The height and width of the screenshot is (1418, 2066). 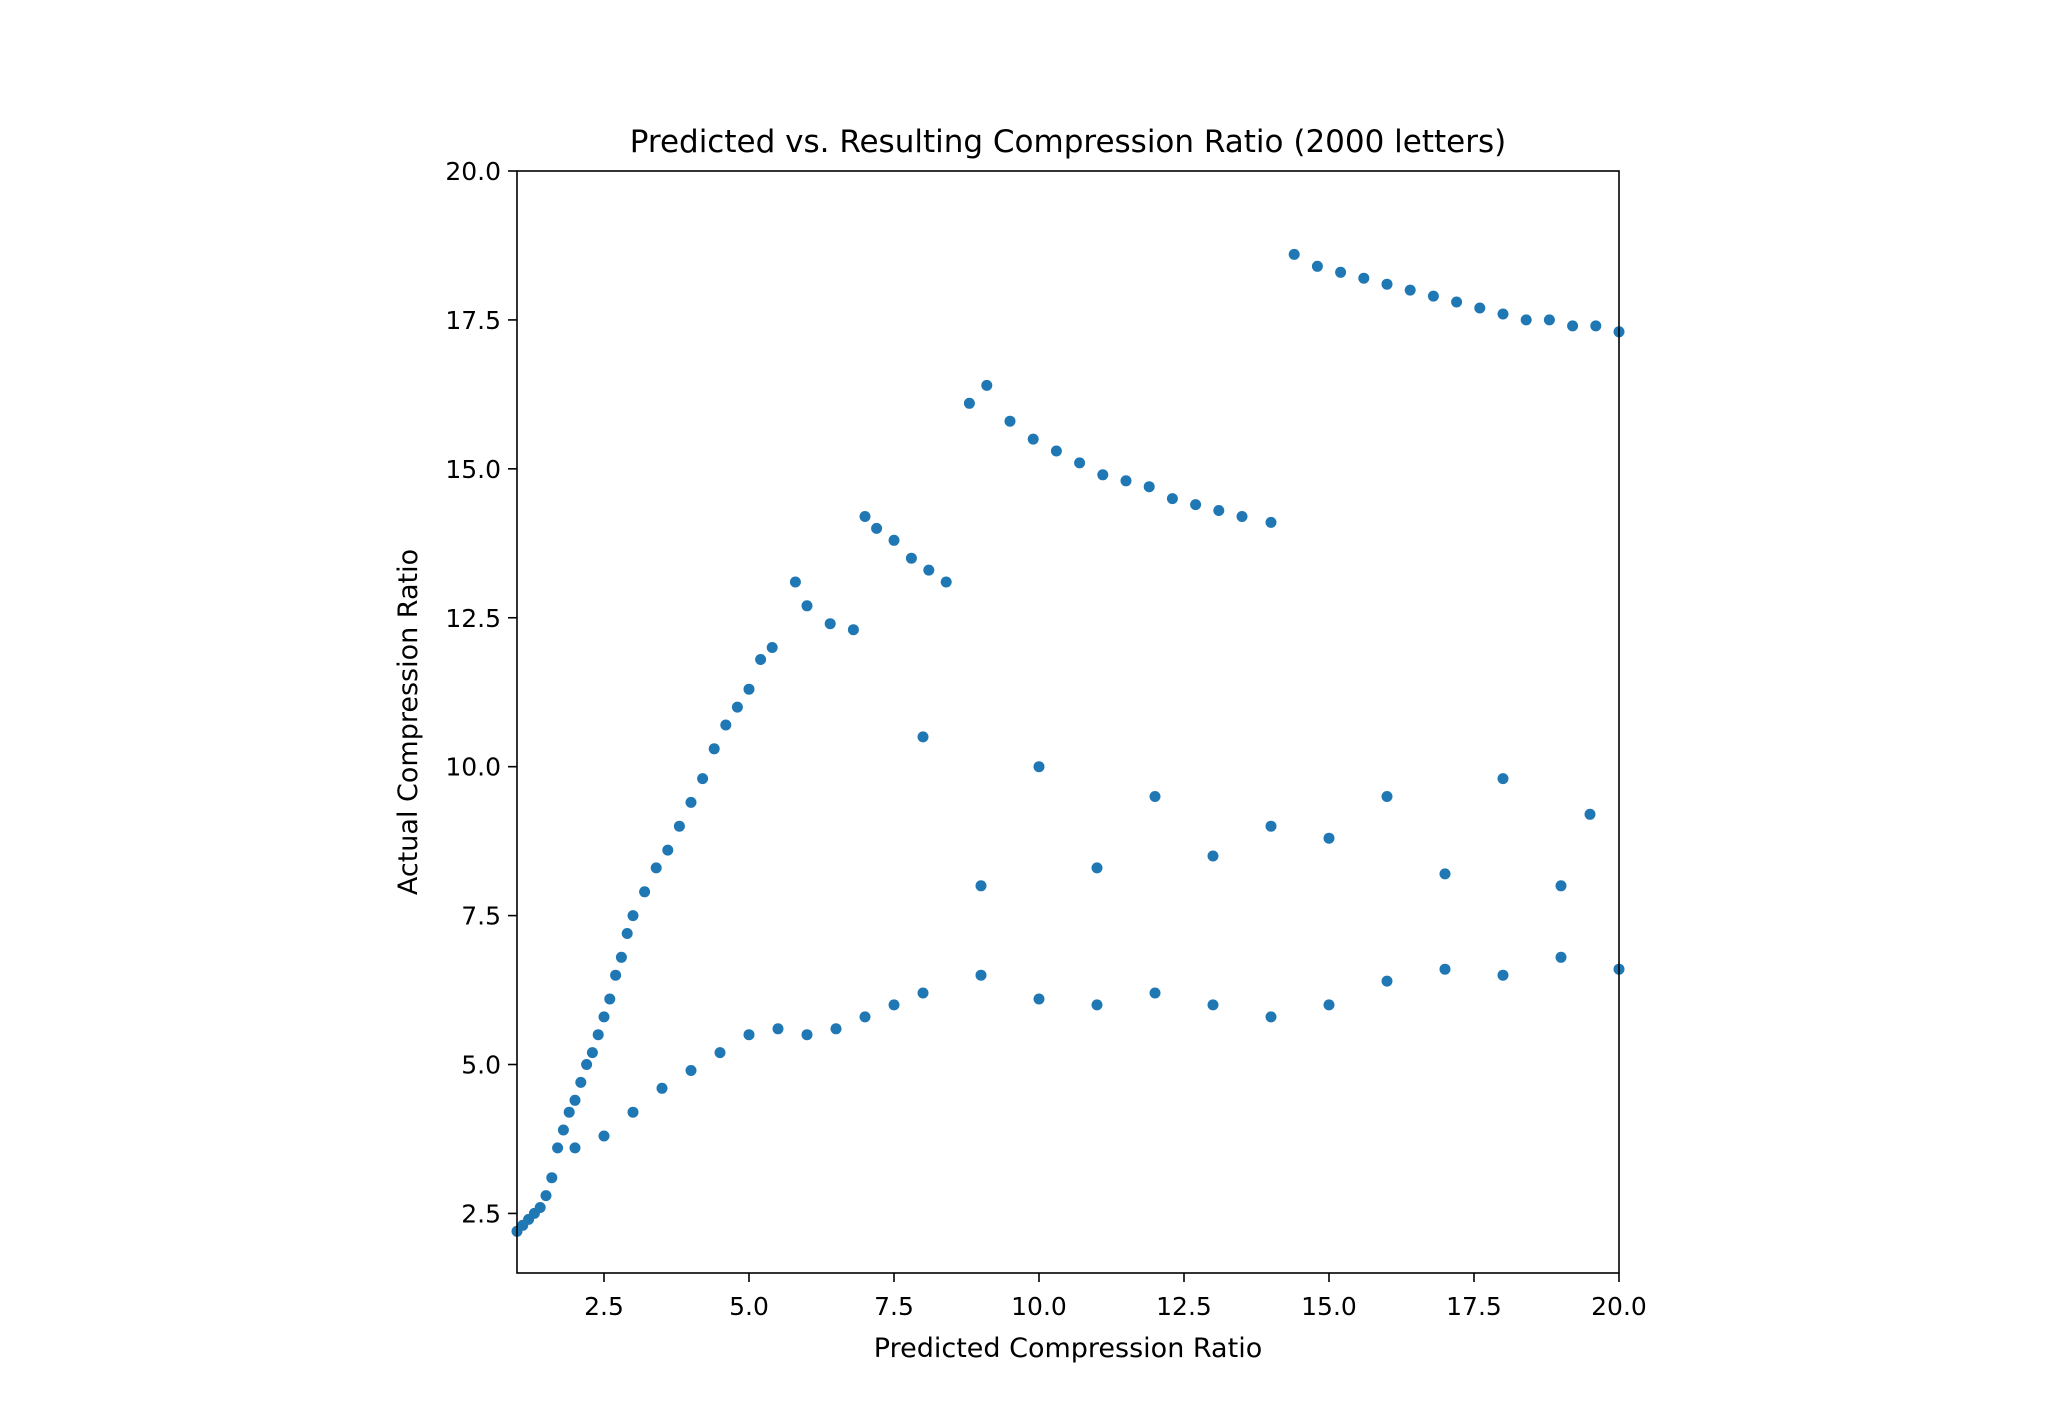 I want to click on x-tick-label: 17.5, so click(x=1474, y=1306).